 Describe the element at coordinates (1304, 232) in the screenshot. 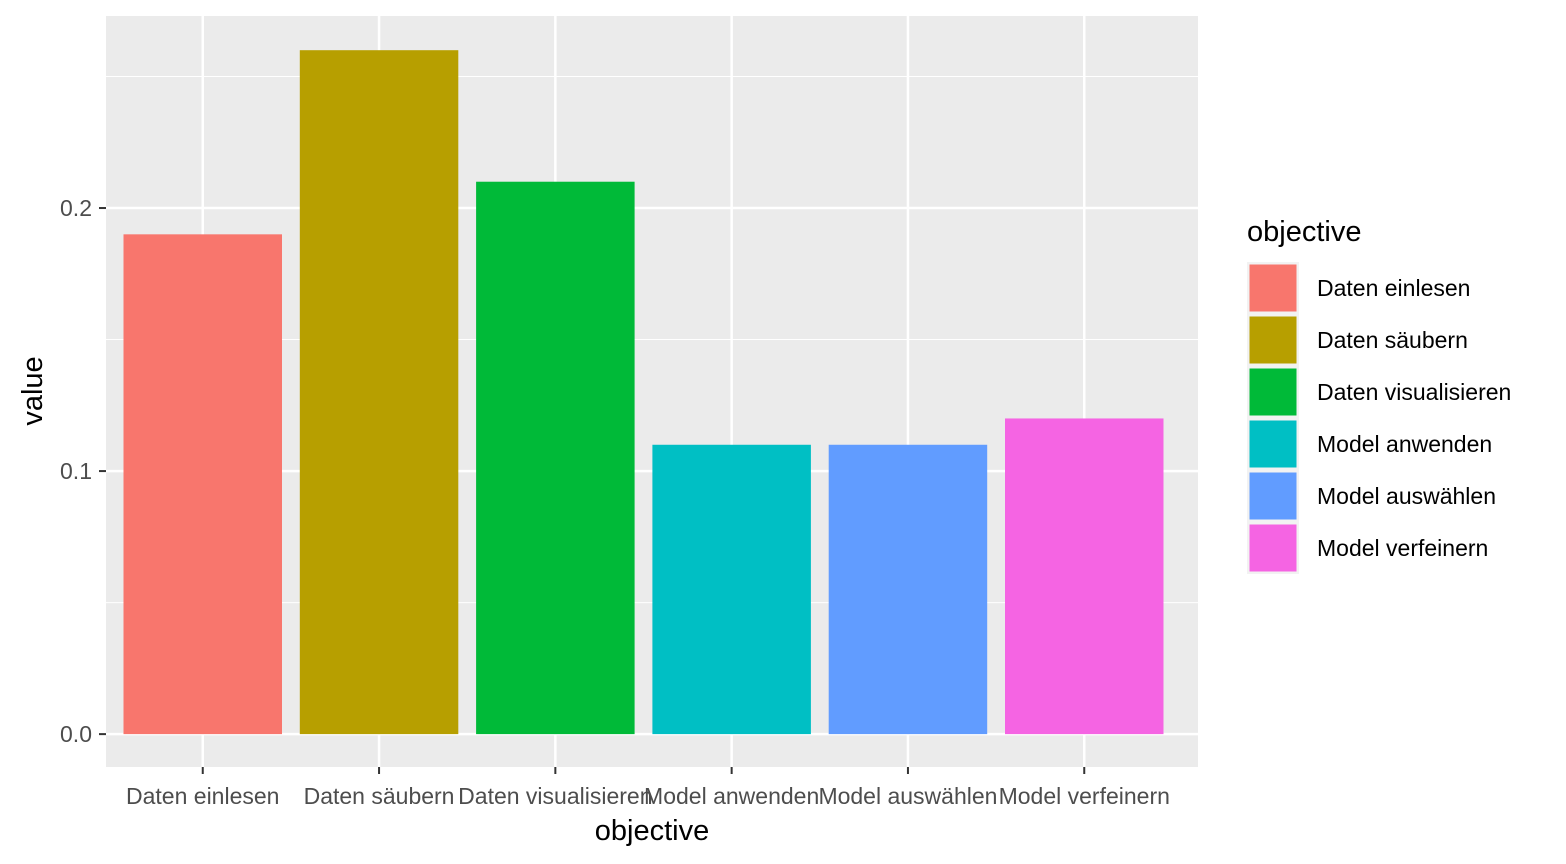

I see `legend-title: objective` at that location.